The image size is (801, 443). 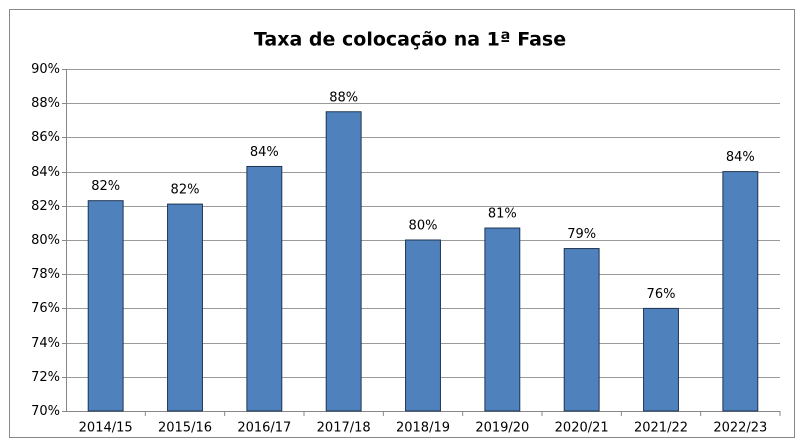 What do you see at coordinates (45, 103) in the screenshot?
I see `y-tick-label: 88%` at bounding box center [45, 103].